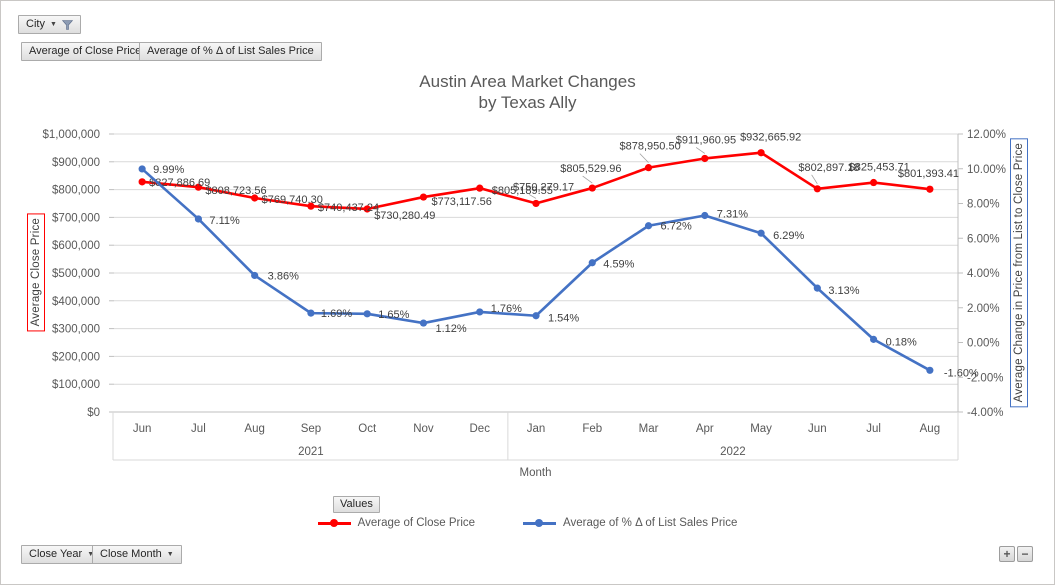 This screenshot has width=1055, height=585. What do you see at coordinates (527, 102) in the screenshot?
I see `chart-title-line2: by Texas Ally` at bounding box center [527, 102].